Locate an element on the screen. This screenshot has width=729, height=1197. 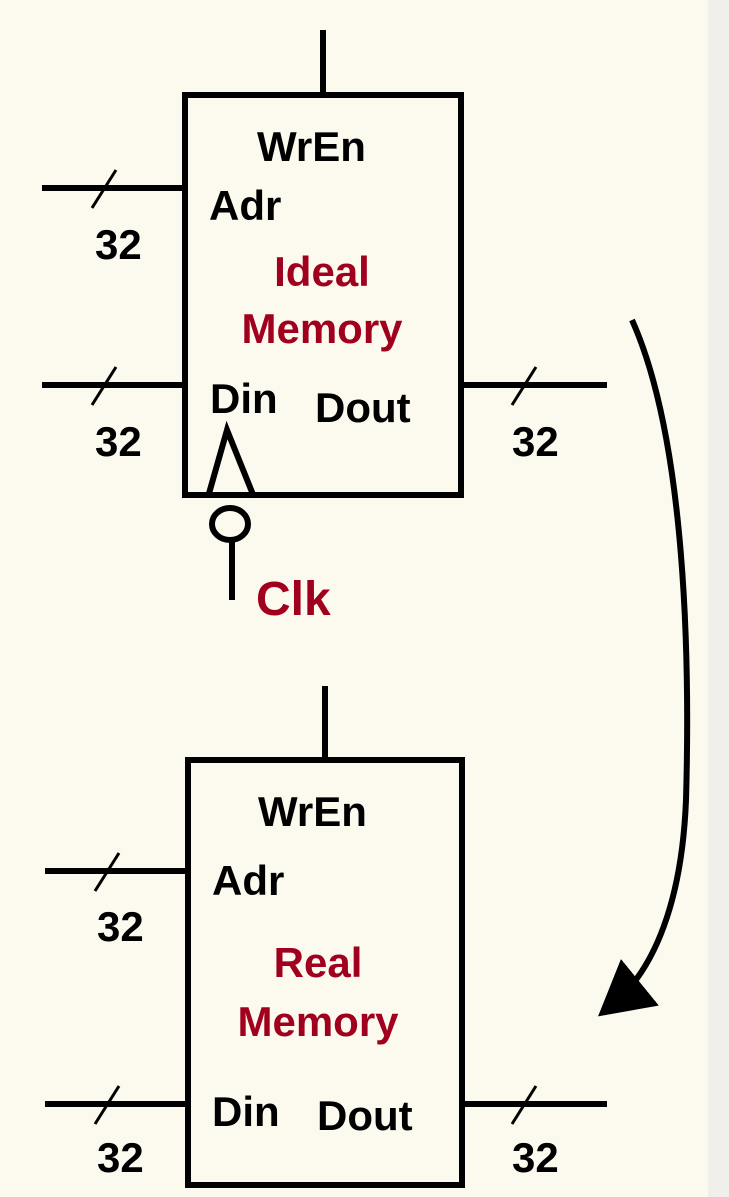
ideal-title-line1: Ideal is located at coordinates (322, 271).